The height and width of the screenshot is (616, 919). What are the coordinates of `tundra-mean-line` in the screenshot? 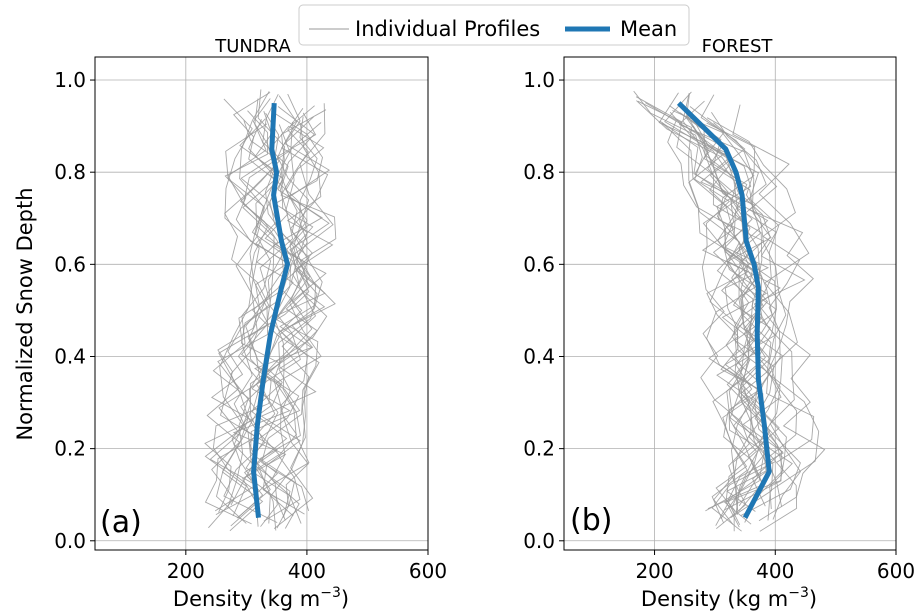 It's located at (270, 310).